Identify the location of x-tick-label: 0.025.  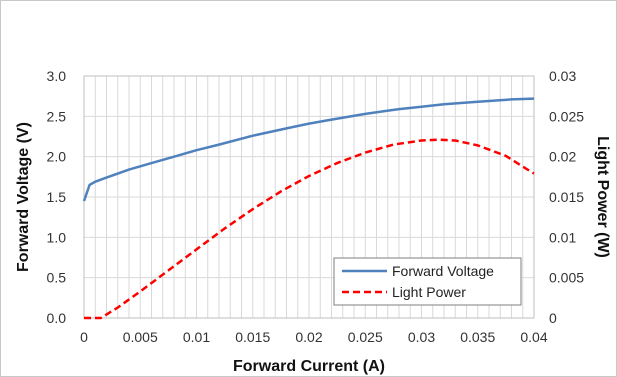
(365, 337).